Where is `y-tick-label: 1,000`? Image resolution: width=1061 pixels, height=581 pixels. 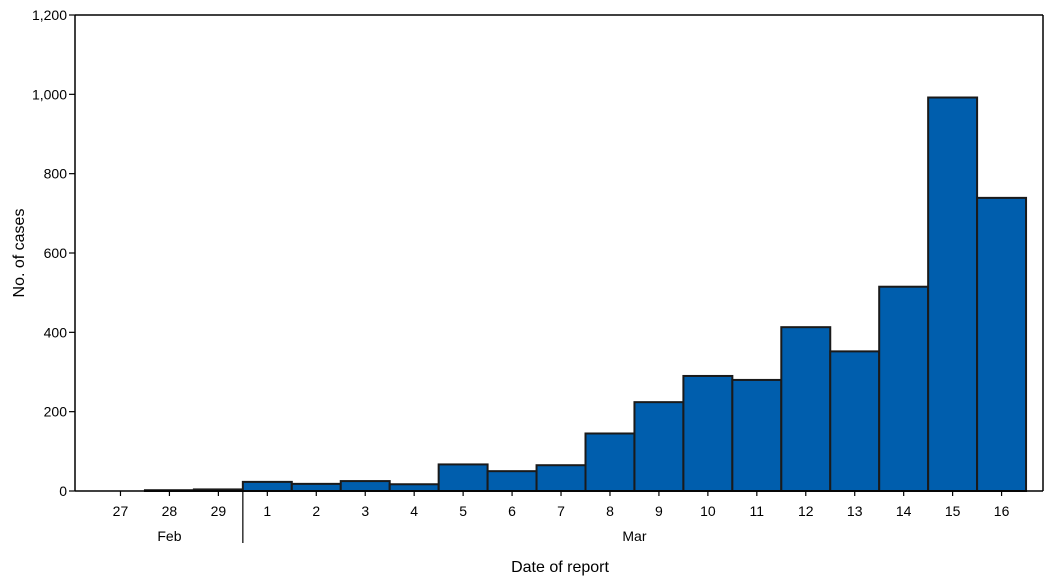 y-tick-label: 1,000 is located at coordinates (49, 94).